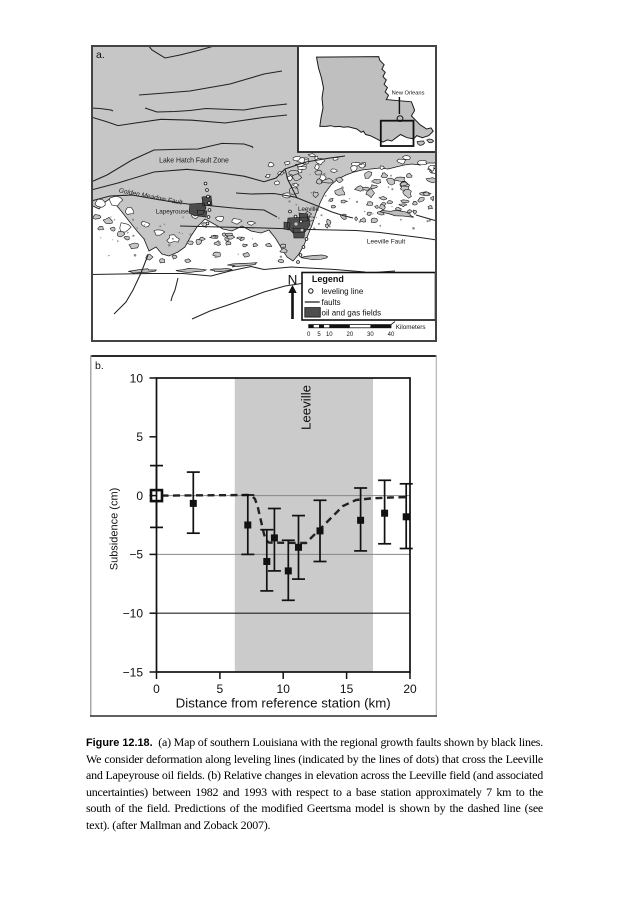 The width and height of the screenshot is (633, 900). I want to click on svg-text:Distance from reference statio: Distance from reference station (km), so click(283, 703).